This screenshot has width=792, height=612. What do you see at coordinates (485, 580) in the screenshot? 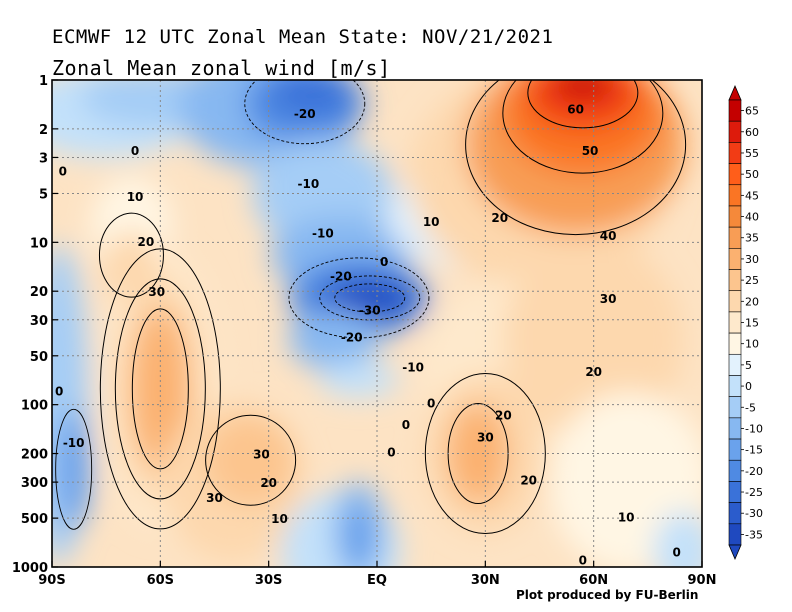
I see `x-tick-label: 30N` at bounding box center [485, 580].